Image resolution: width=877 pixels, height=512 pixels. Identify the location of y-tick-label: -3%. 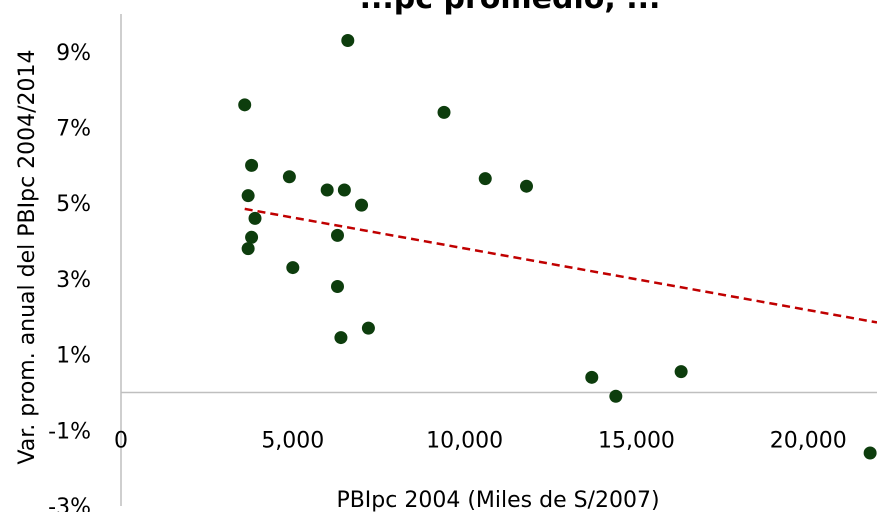
(69, 503).